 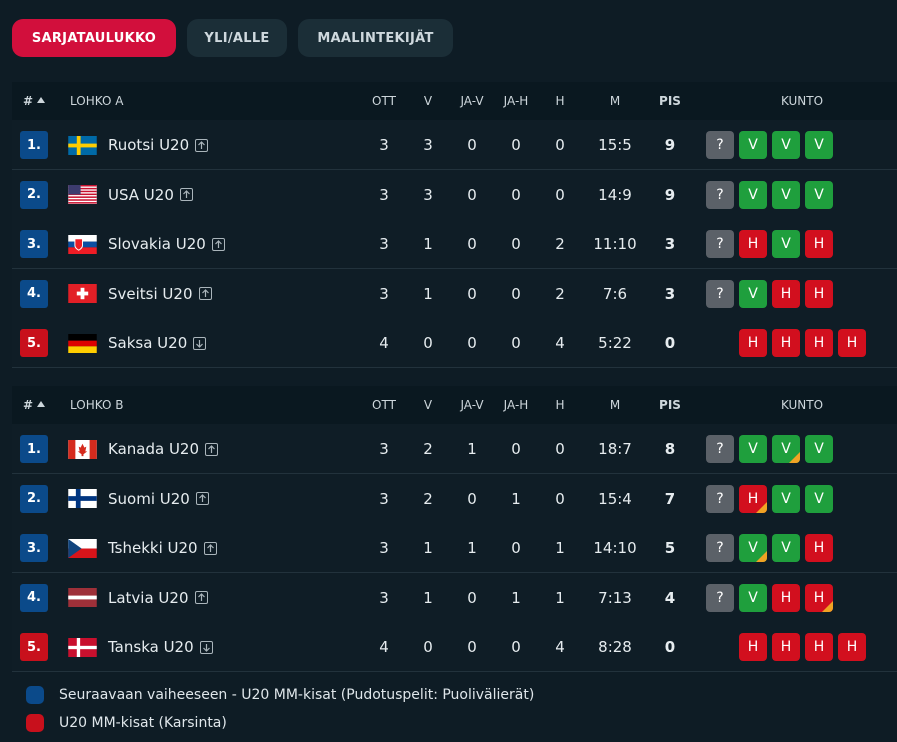 I want to click on team-name: Slovakia U20, so click(x=166, y=244).